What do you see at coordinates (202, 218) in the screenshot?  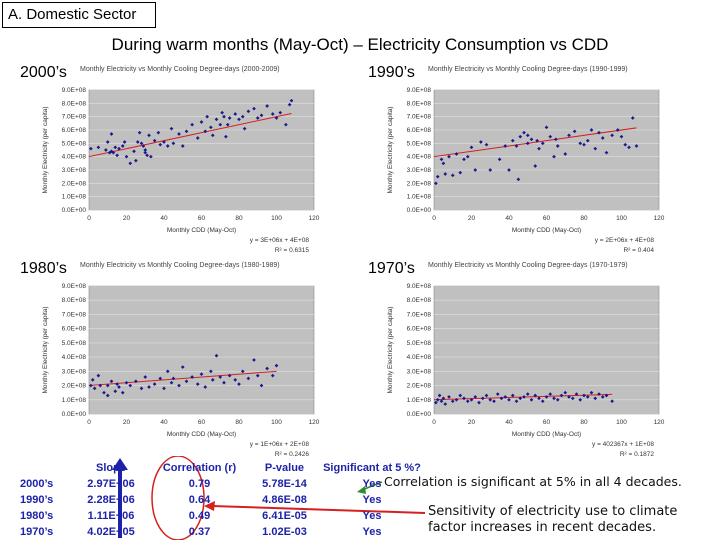 I see `x-tick-label: 60` at bounding box center [202, 218].